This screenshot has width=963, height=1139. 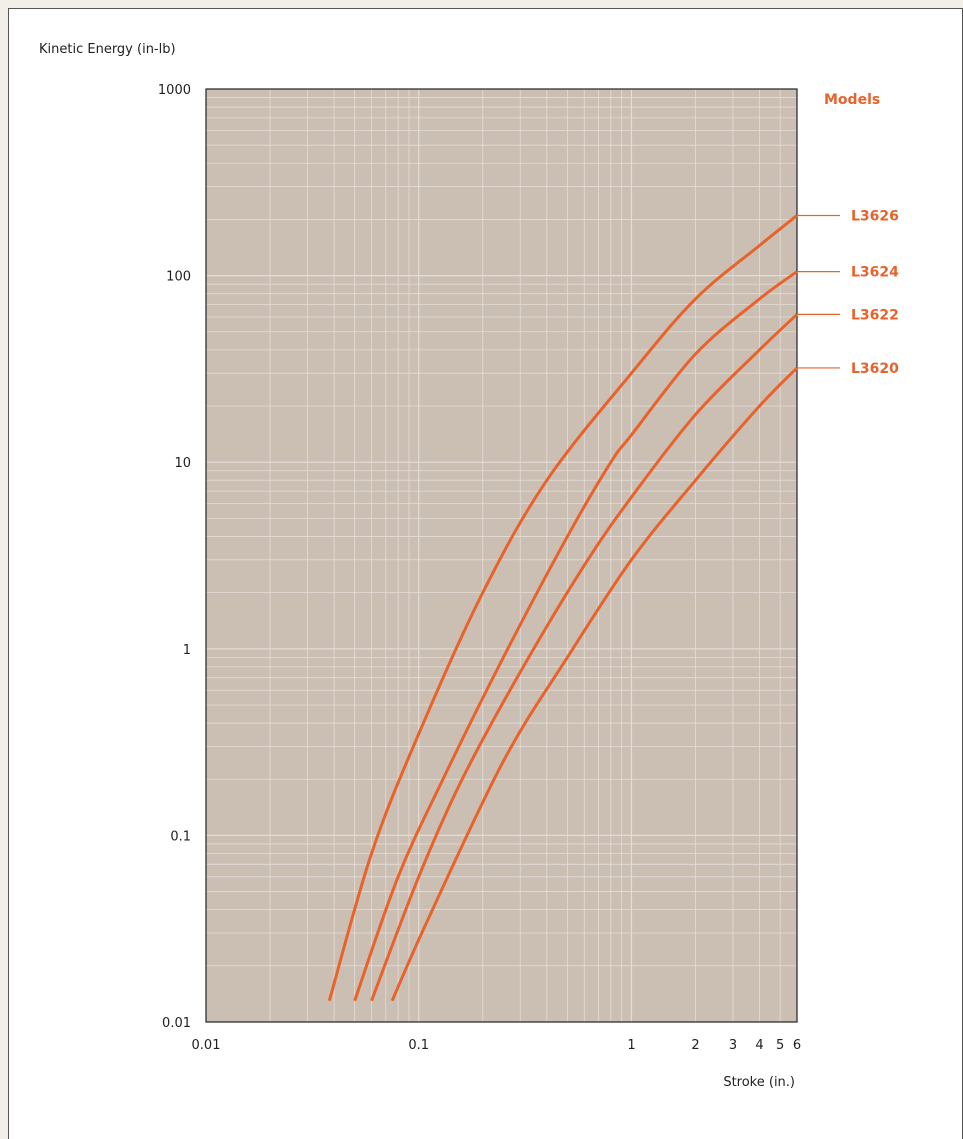 I want to click on y-tick-labels: 0.01 0.1 1 10 100 1000, so click(x=174, y=557).